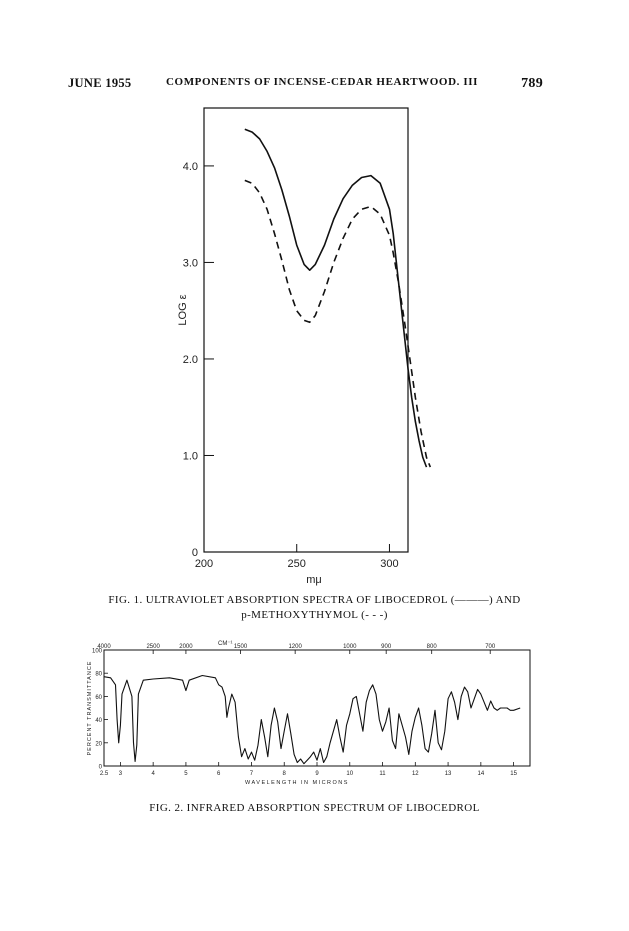  What do you see at coordinates (190, 360) in the screenshot?
I see `y-tick-label: 2.0` at bounding box center [190, 360].